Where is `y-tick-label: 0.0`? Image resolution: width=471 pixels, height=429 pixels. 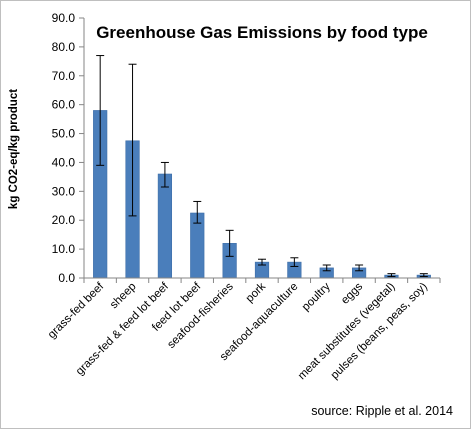
y-tick-label: 0.0 is located at coordinates (66, 278).